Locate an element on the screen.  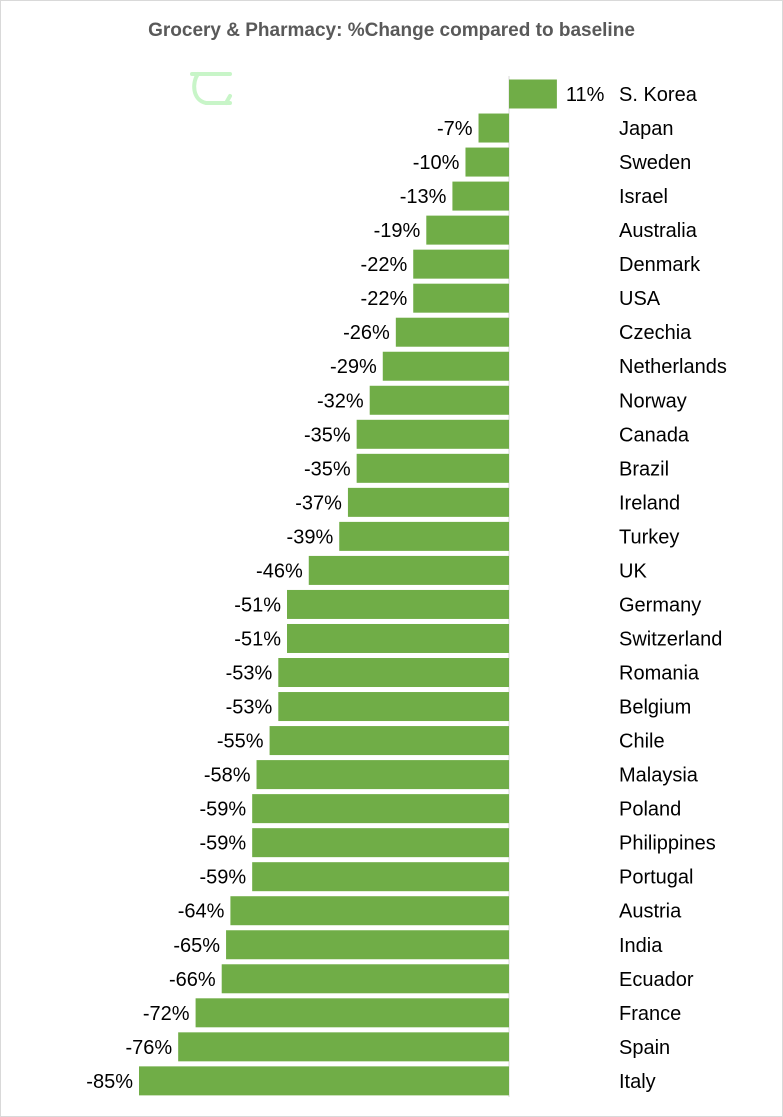
category-label: Belgium is located at coordinates (655, 708).